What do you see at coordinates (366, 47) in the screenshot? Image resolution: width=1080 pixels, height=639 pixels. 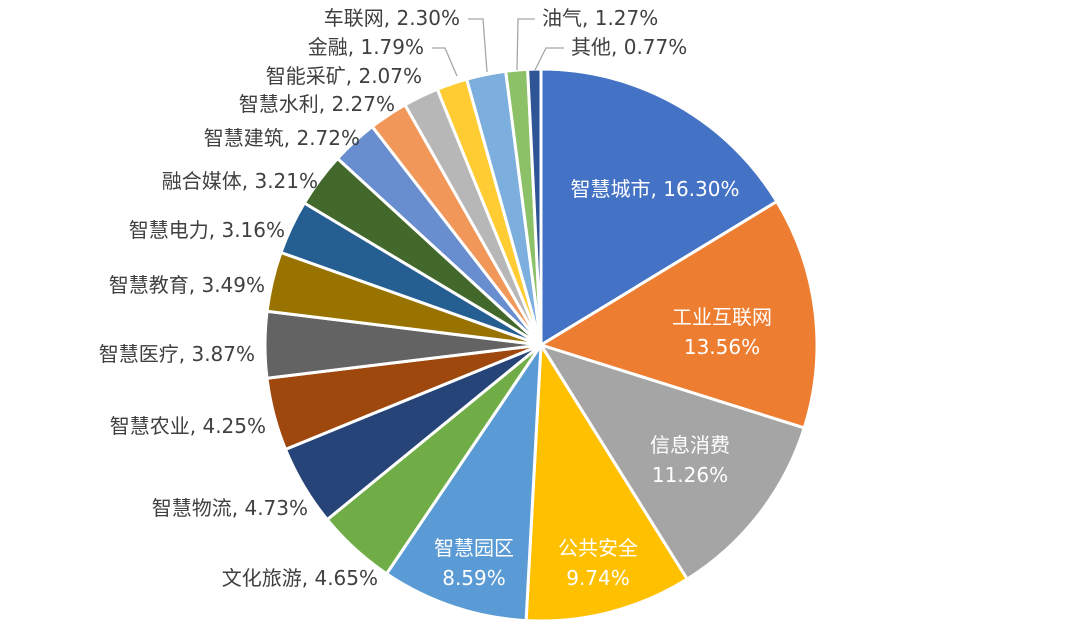 I see `slice-label-15: 金融, 1.79%` at bounding box center [366, 47].